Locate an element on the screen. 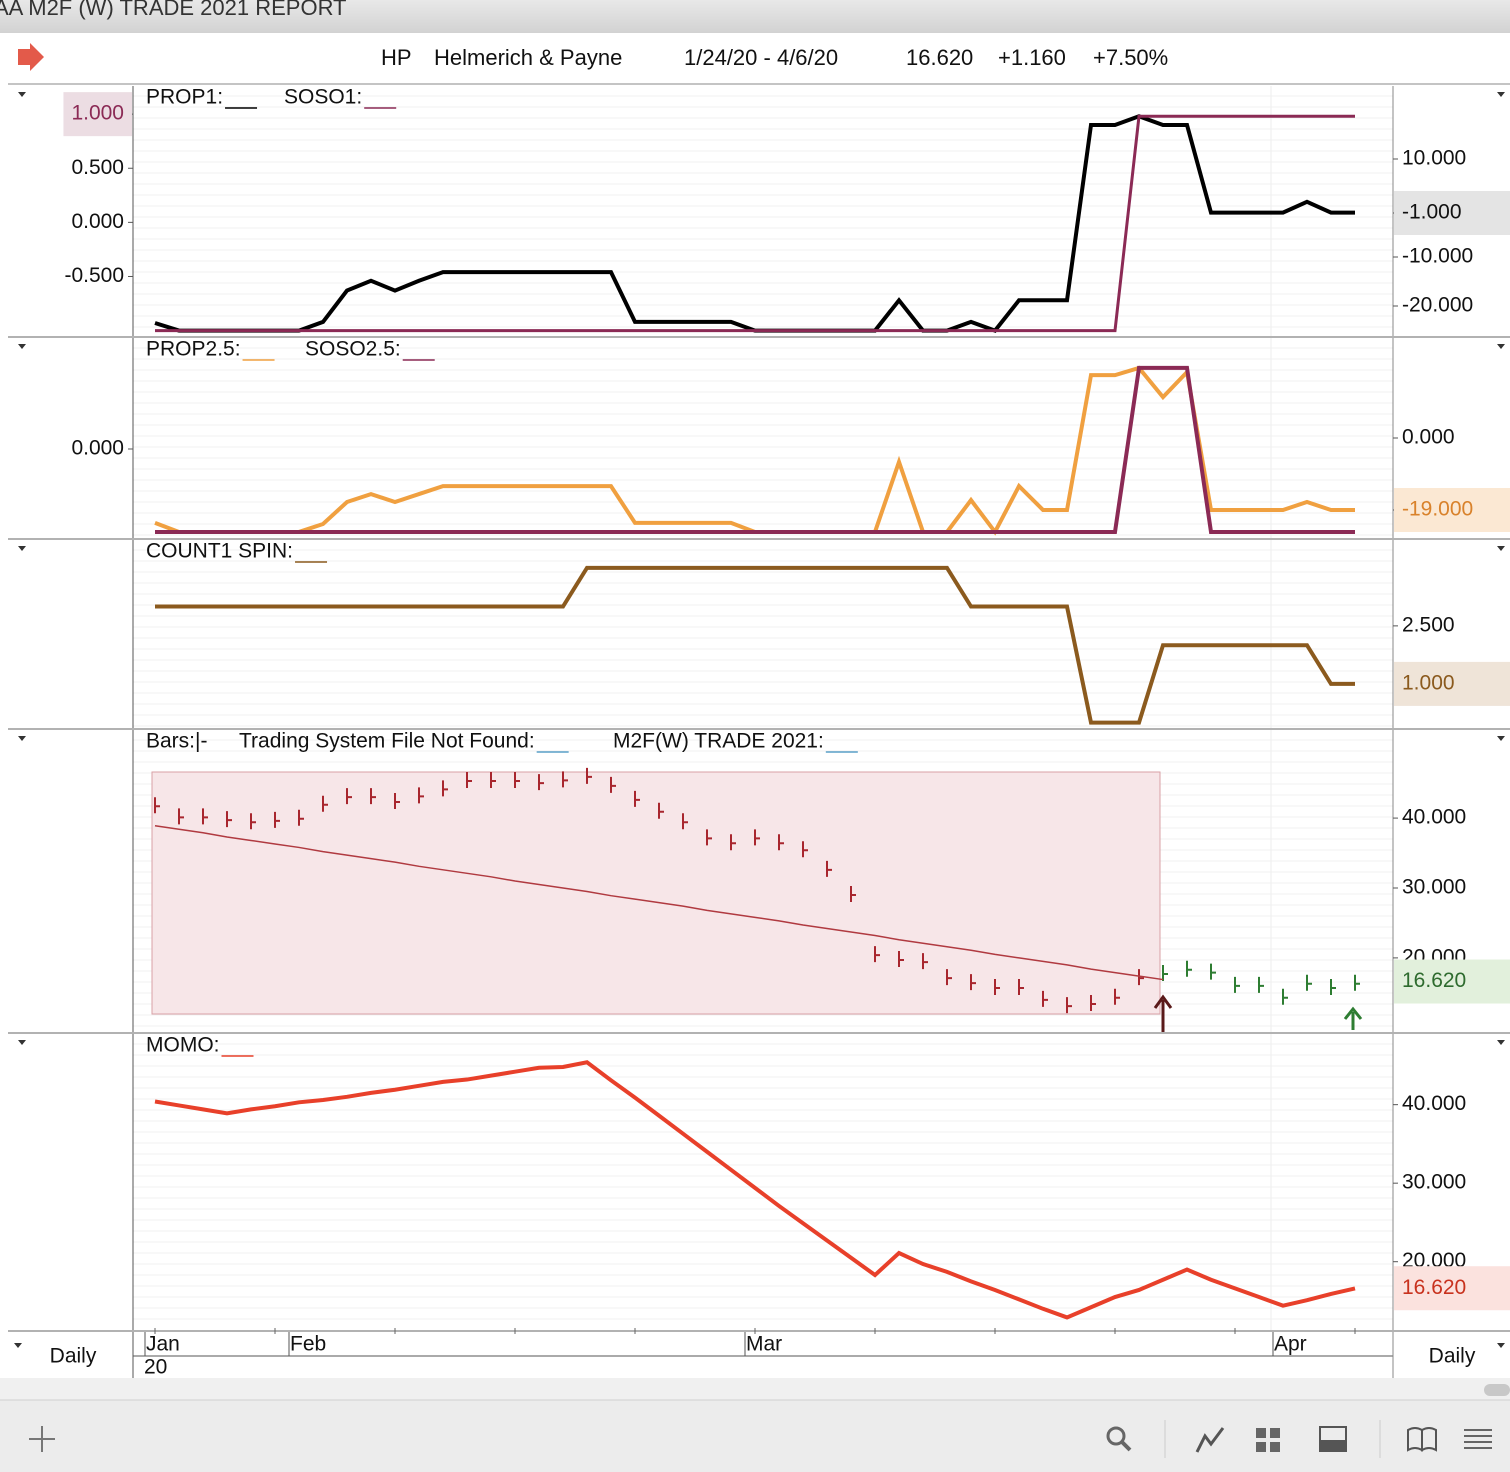  x-tick-label: Feb is located at coordinates (308, 1344).